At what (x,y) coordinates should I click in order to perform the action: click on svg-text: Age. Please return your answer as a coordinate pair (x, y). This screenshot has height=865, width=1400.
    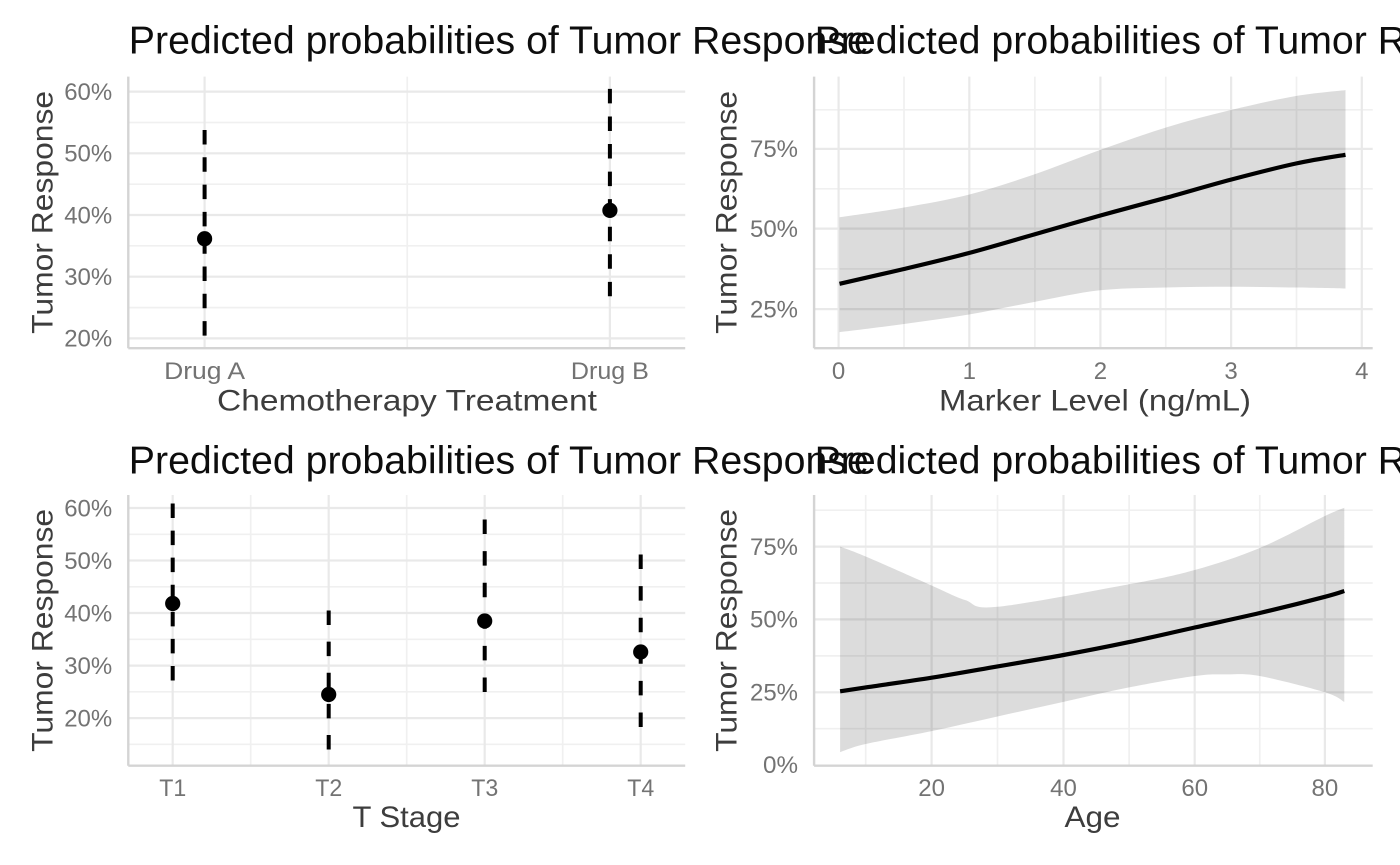
    Looking at the image, I should click on (1093, 817).